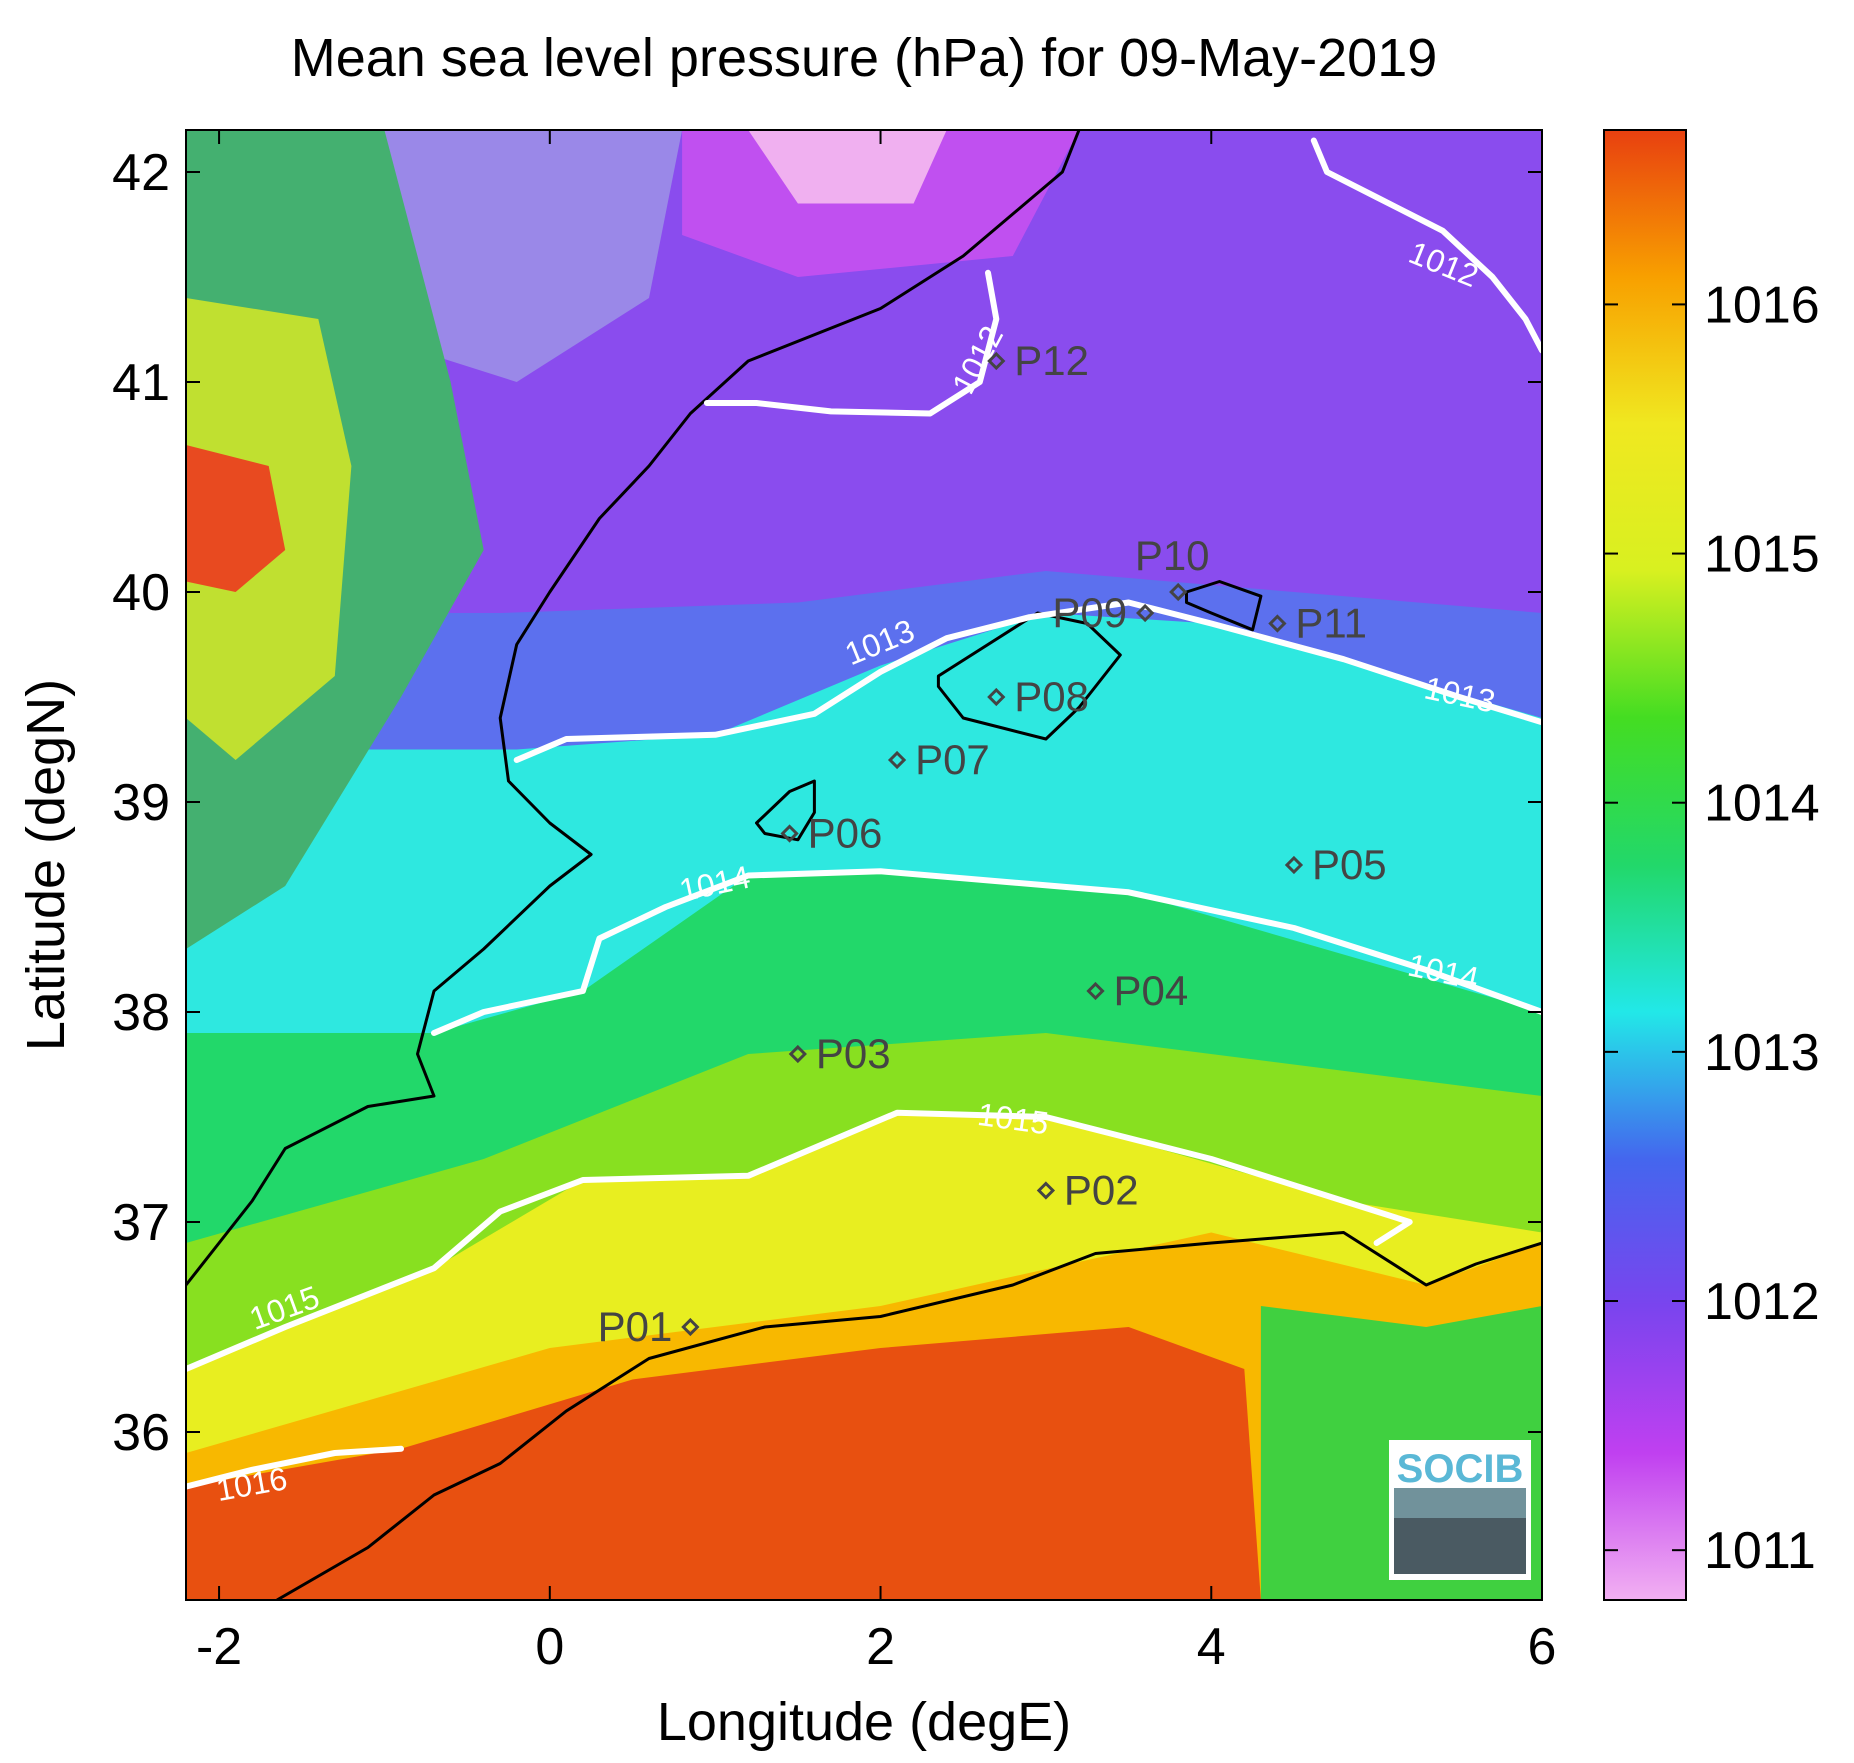 The image size is (1854, 1763). Describe the element at coordinates (952, 759) in the screenshot. I see `station-label-p07: P07` at that location.